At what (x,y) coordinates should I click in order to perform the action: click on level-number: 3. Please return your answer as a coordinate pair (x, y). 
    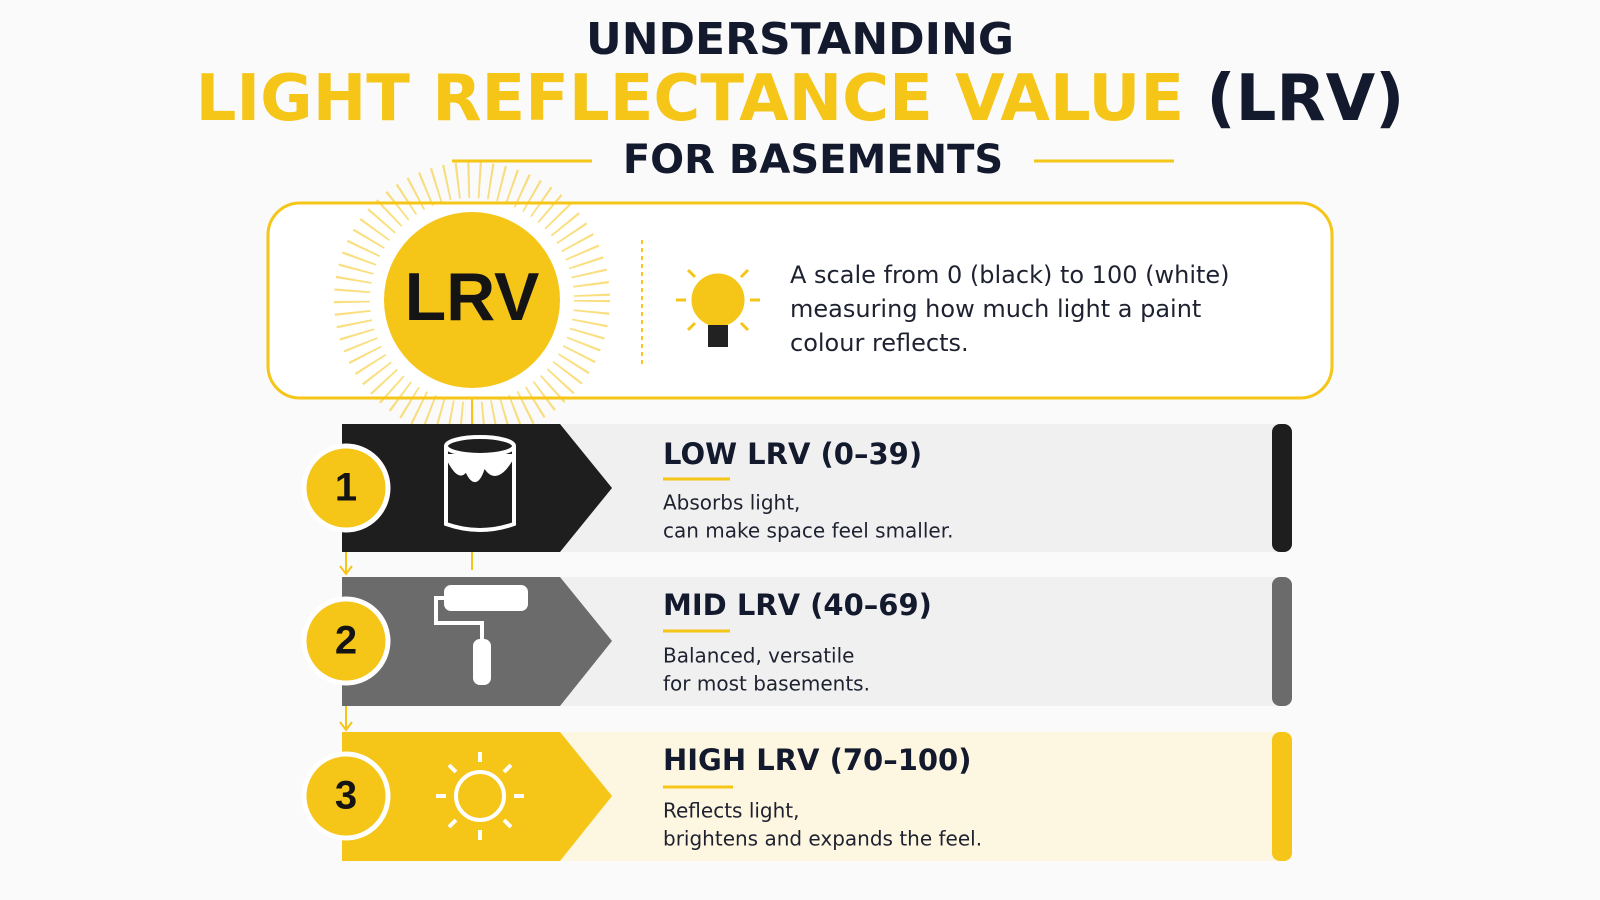
    Looking at the image, I should click on (346, 796).